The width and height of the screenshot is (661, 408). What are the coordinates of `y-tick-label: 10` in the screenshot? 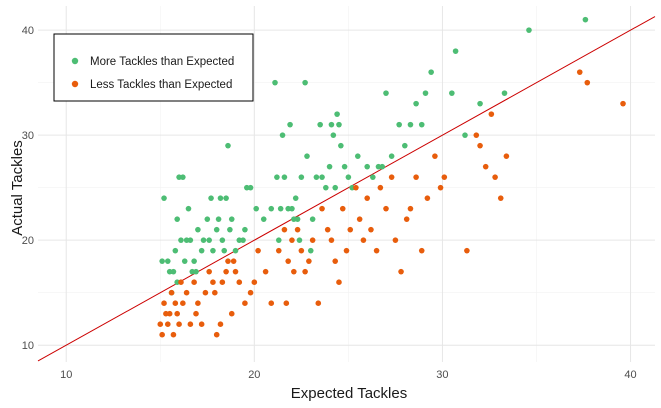 It's located at (28, 346).